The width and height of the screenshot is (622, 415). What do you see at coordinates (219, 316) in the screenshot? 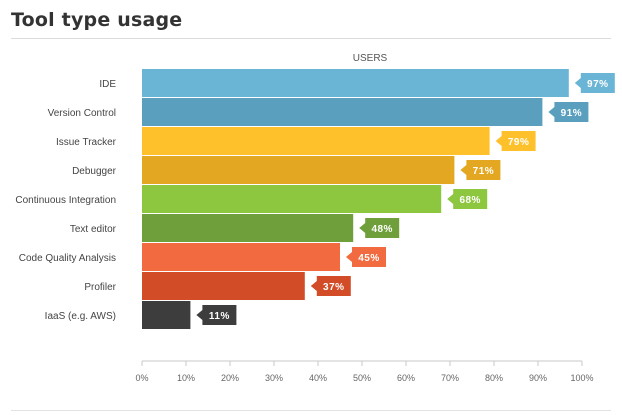
I see `value-label: 11%` at bounding box center [219, 316].